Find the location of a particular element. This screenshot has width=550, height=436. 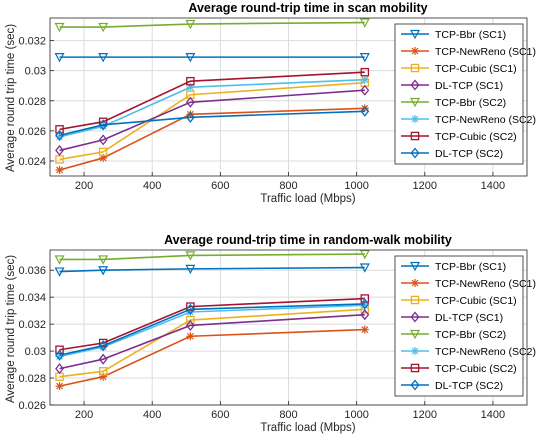

legend-label: DL-TCP (SC2) is located at coordinates (469, 154).